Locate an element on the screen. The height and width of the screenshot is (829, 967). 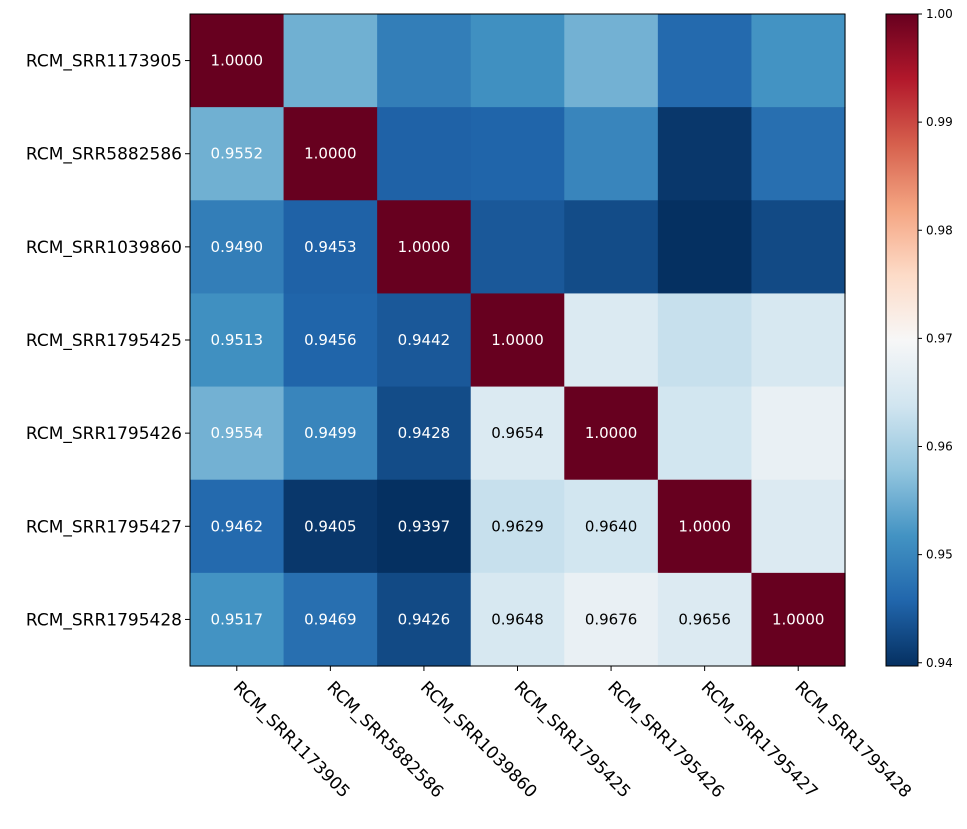
cell-value-label: 0.9676 is located at coordinates (611, 619).